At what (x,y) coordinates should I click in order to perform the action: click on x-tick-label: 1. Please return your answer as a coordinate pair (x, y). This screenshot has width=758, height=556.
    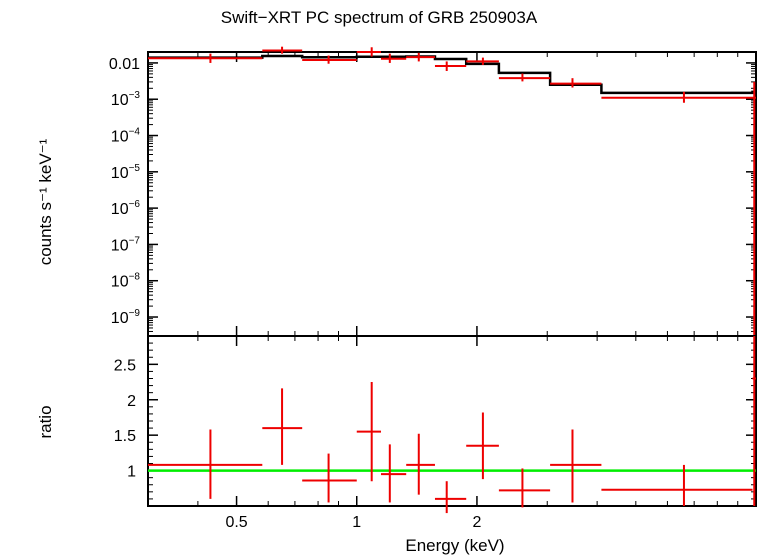
    Looking at the image, I should click on (356, 522).